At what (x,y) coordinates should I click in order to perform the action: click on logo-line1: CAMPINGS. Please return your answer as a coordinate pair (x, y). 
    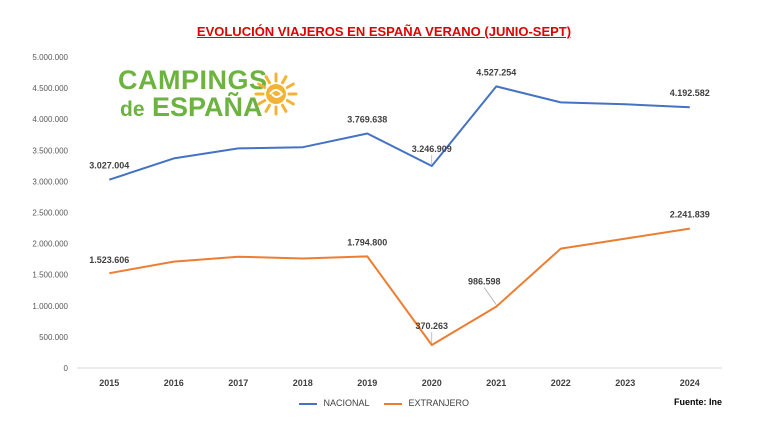
    Looking at the image, I should click on (193, 80).